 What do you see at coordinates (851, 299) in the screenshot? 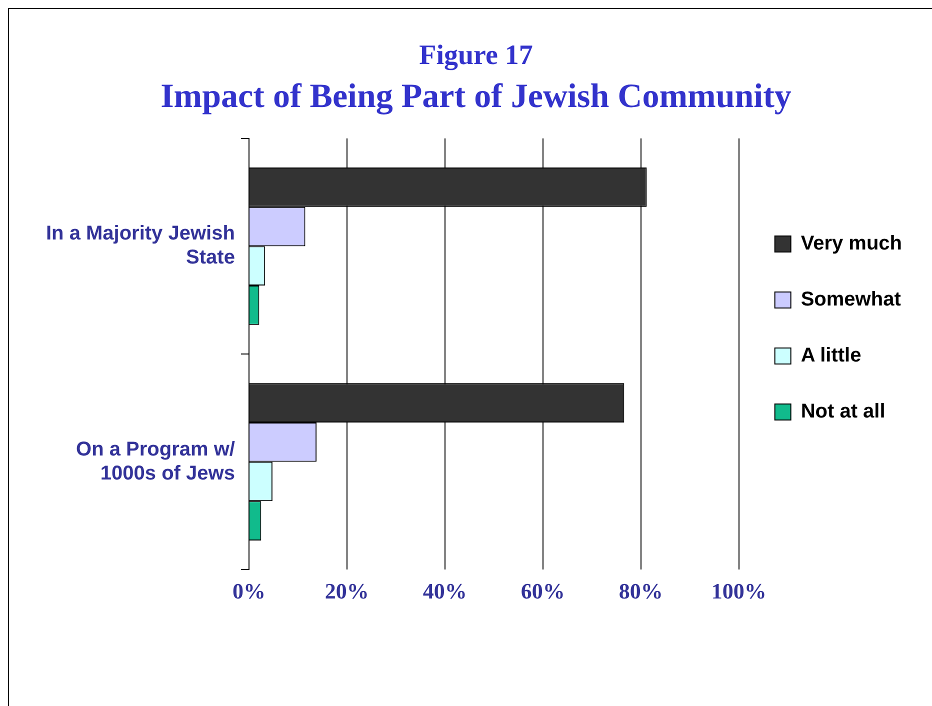
I see `legend-label: Somewhat` at bounding box center [851, 299].